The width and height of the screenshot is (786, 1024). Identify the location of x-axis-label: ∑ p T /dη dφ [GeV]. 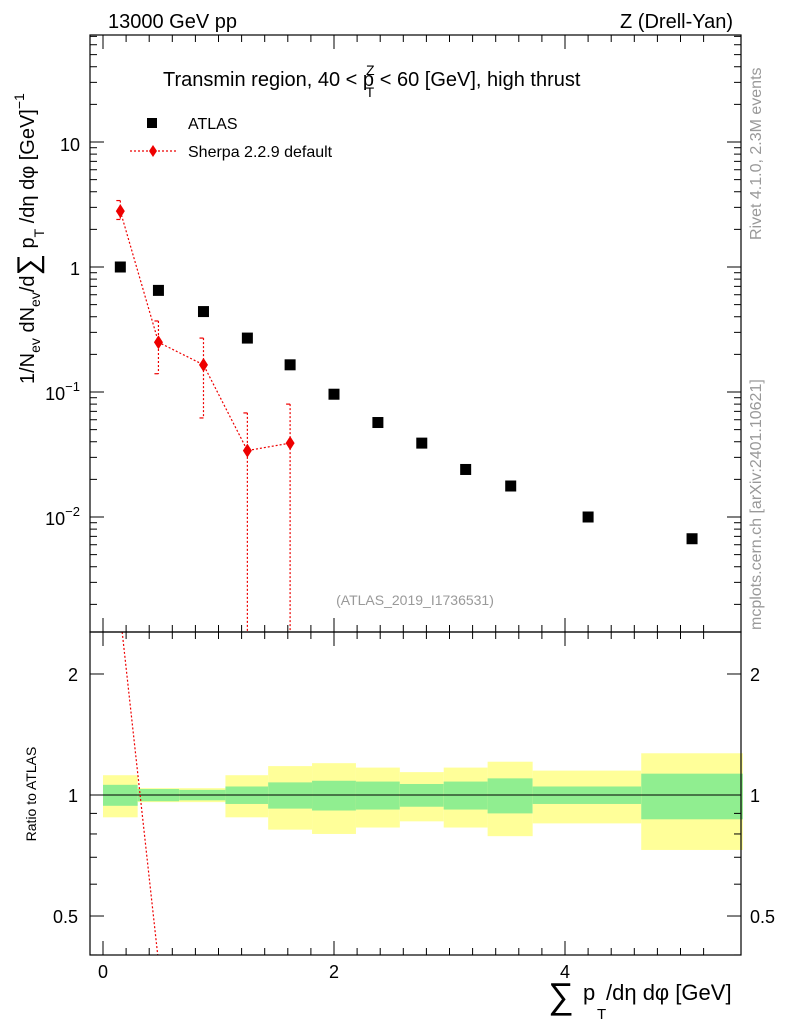
(640, 999).